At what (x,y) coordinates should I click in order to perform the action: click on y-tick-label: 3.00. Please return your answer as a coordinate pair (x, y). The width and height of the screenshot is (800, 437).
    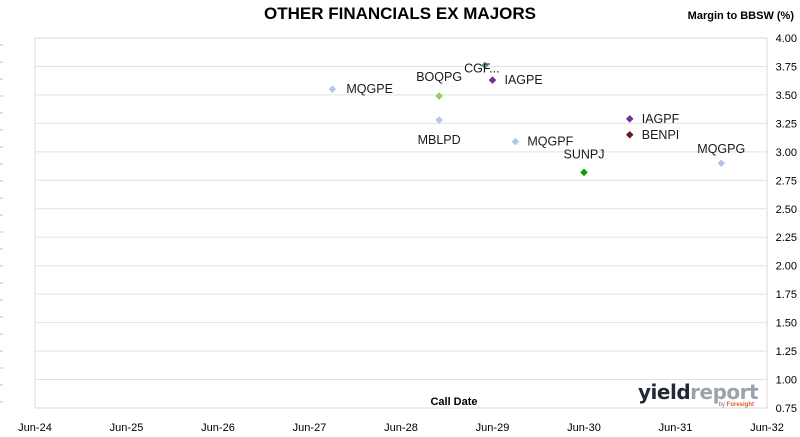
    Looking at the image, I should click on (786, 153).